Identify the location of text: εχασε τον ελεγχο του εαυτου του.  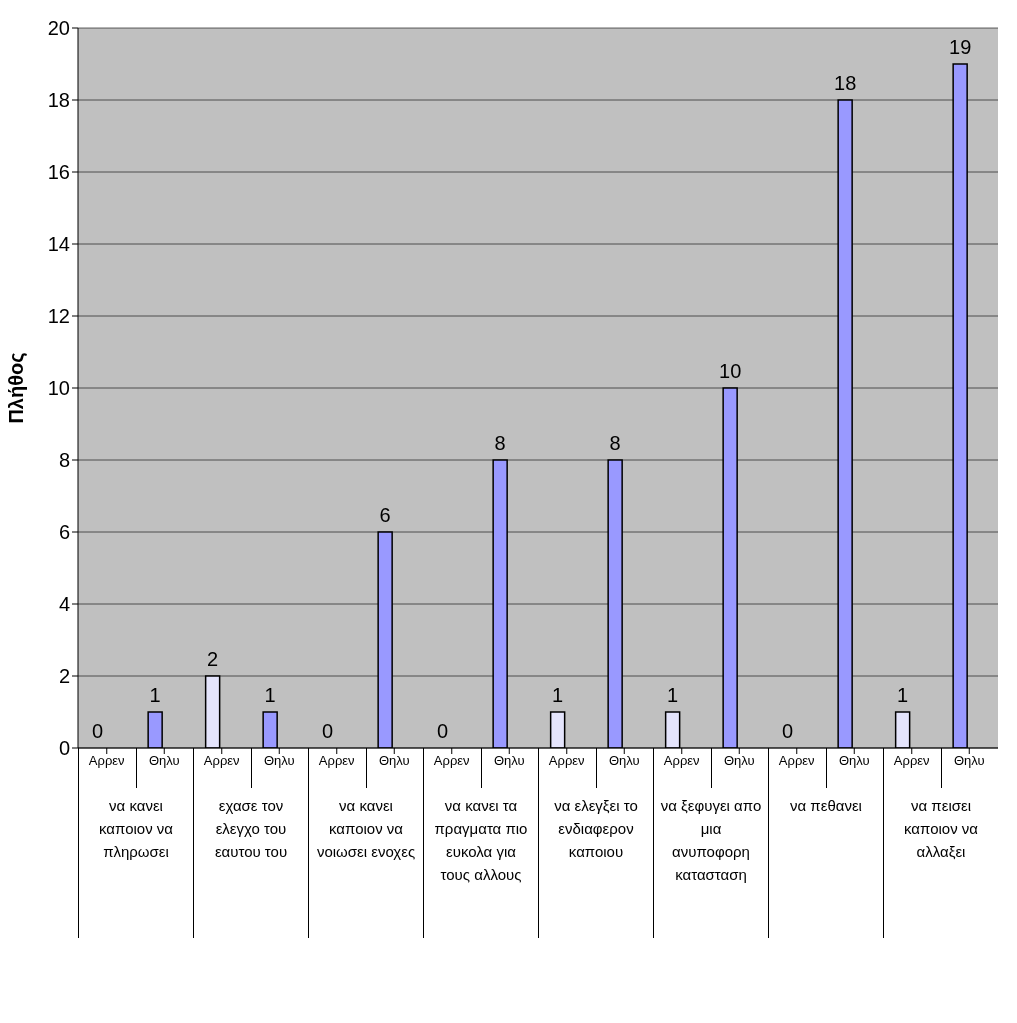
(250, 863).